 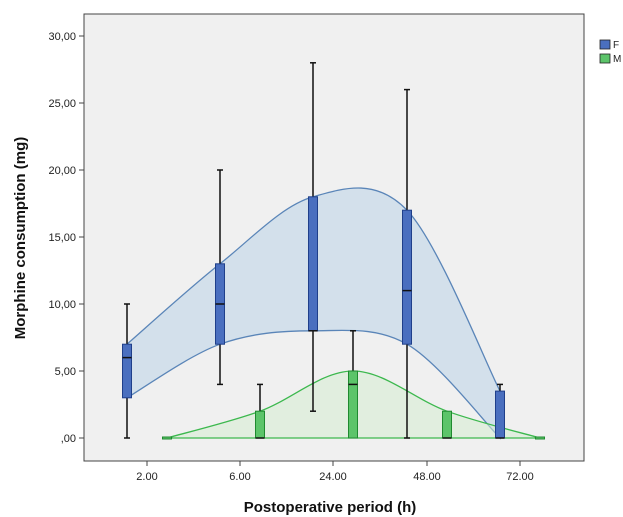 I want to click on y-tick-label: 10,00, so click(x=62, y=305).